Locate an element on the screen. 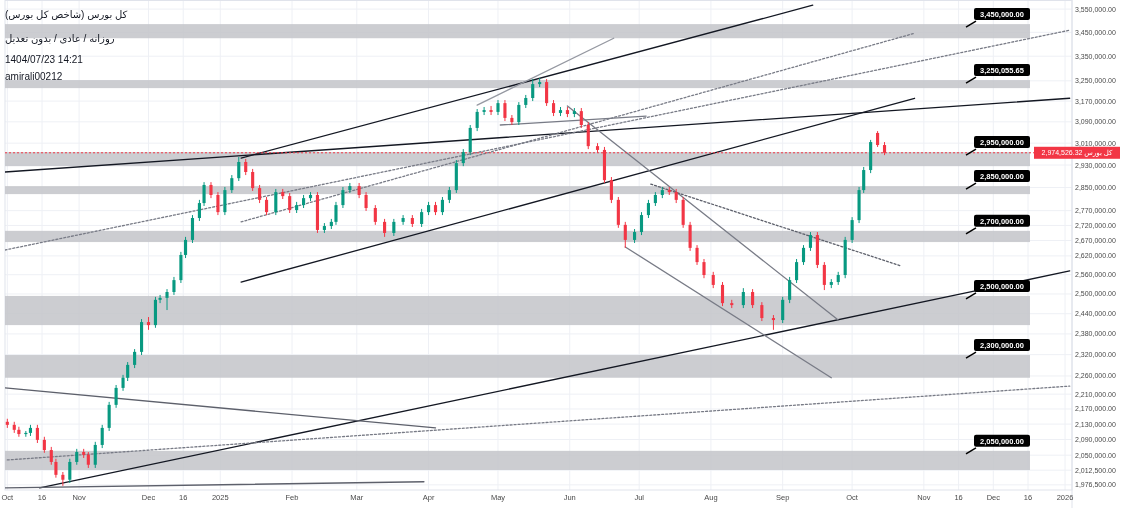  annotation: amirali00212 is located at coordinates (34, 76).